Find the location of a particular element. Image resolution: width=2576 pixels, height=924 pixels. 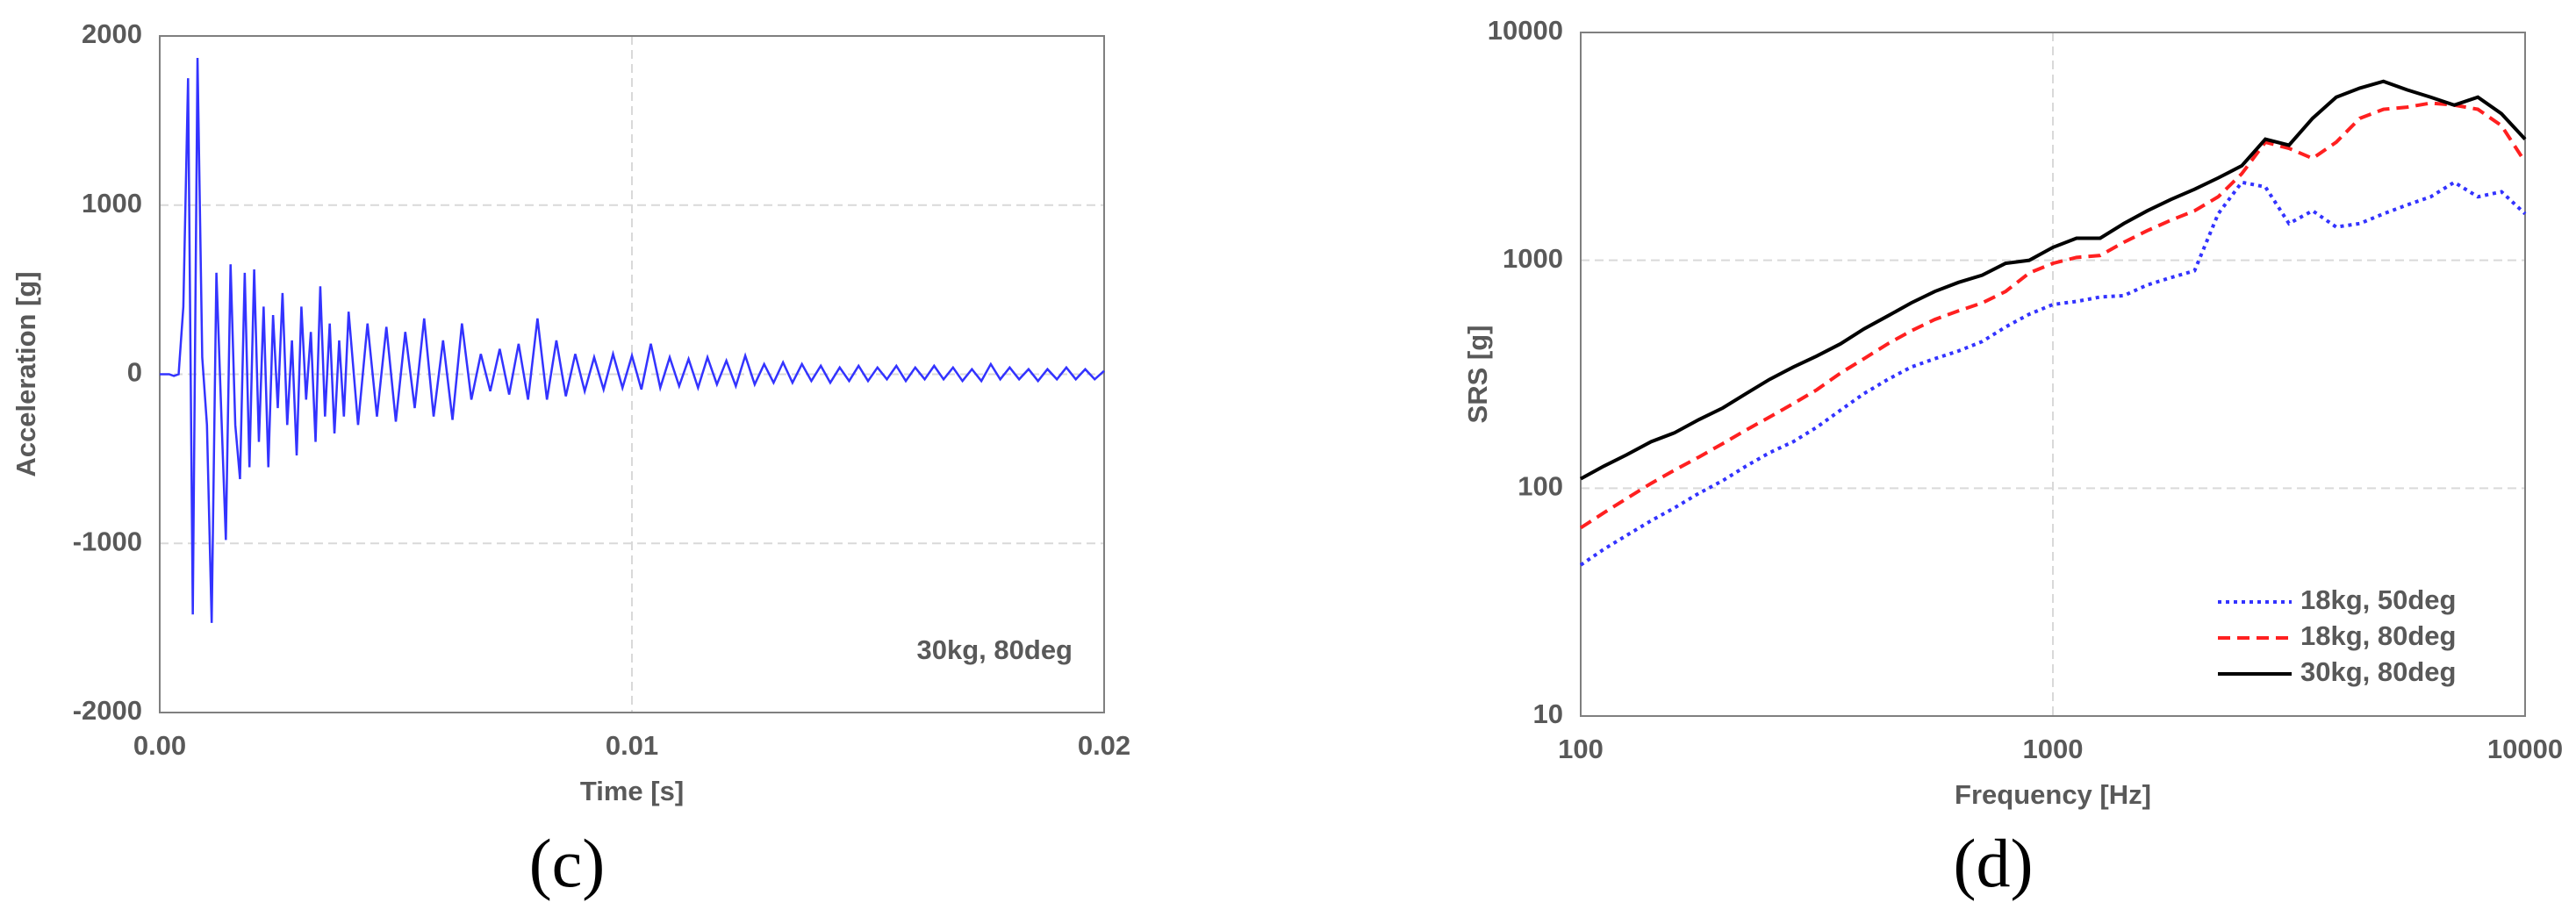

x-tick-label: 1000 is located at coordinates (2053, 749).